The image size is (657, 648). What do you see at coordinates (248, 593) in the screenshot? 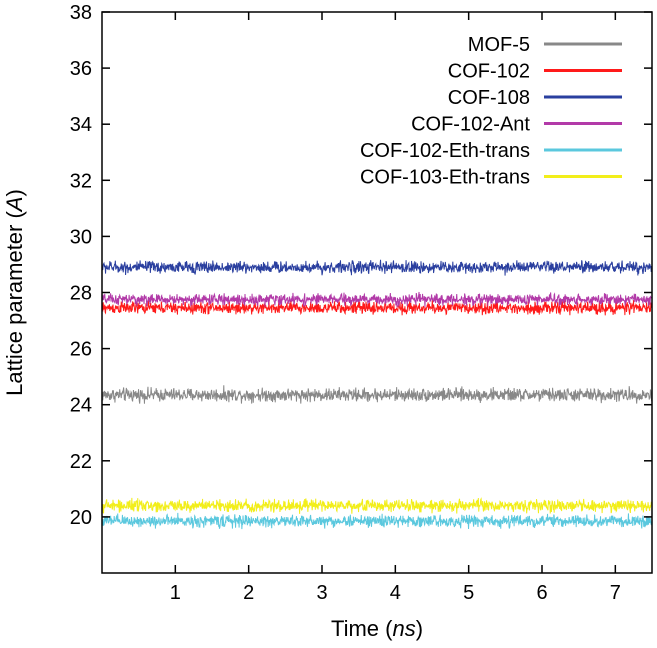
I see `x-tick-label: 2` at bounding box center [248, 593].